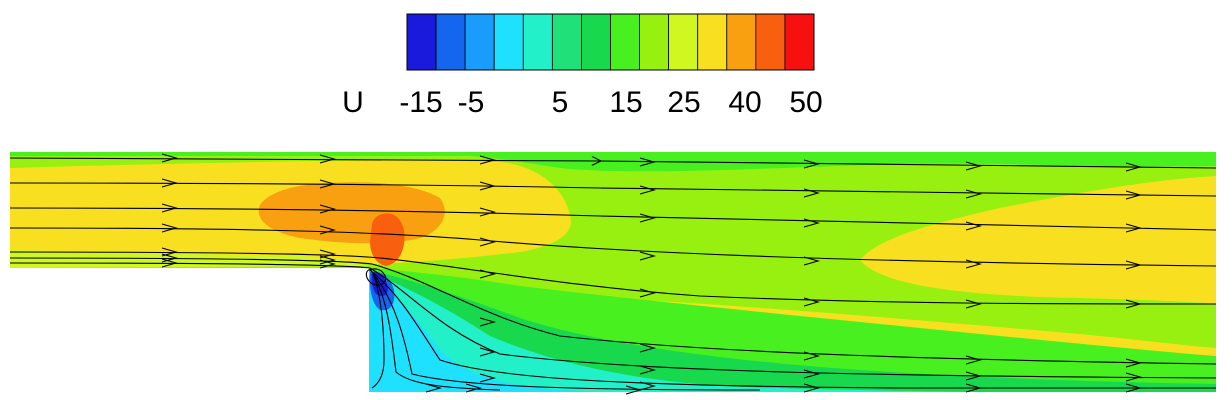 This screenshot has height=400, width=1232. Describe the element at coordinates (805, 102) in the screenshot. I see `colorbar-tick-label: 50` at that location.